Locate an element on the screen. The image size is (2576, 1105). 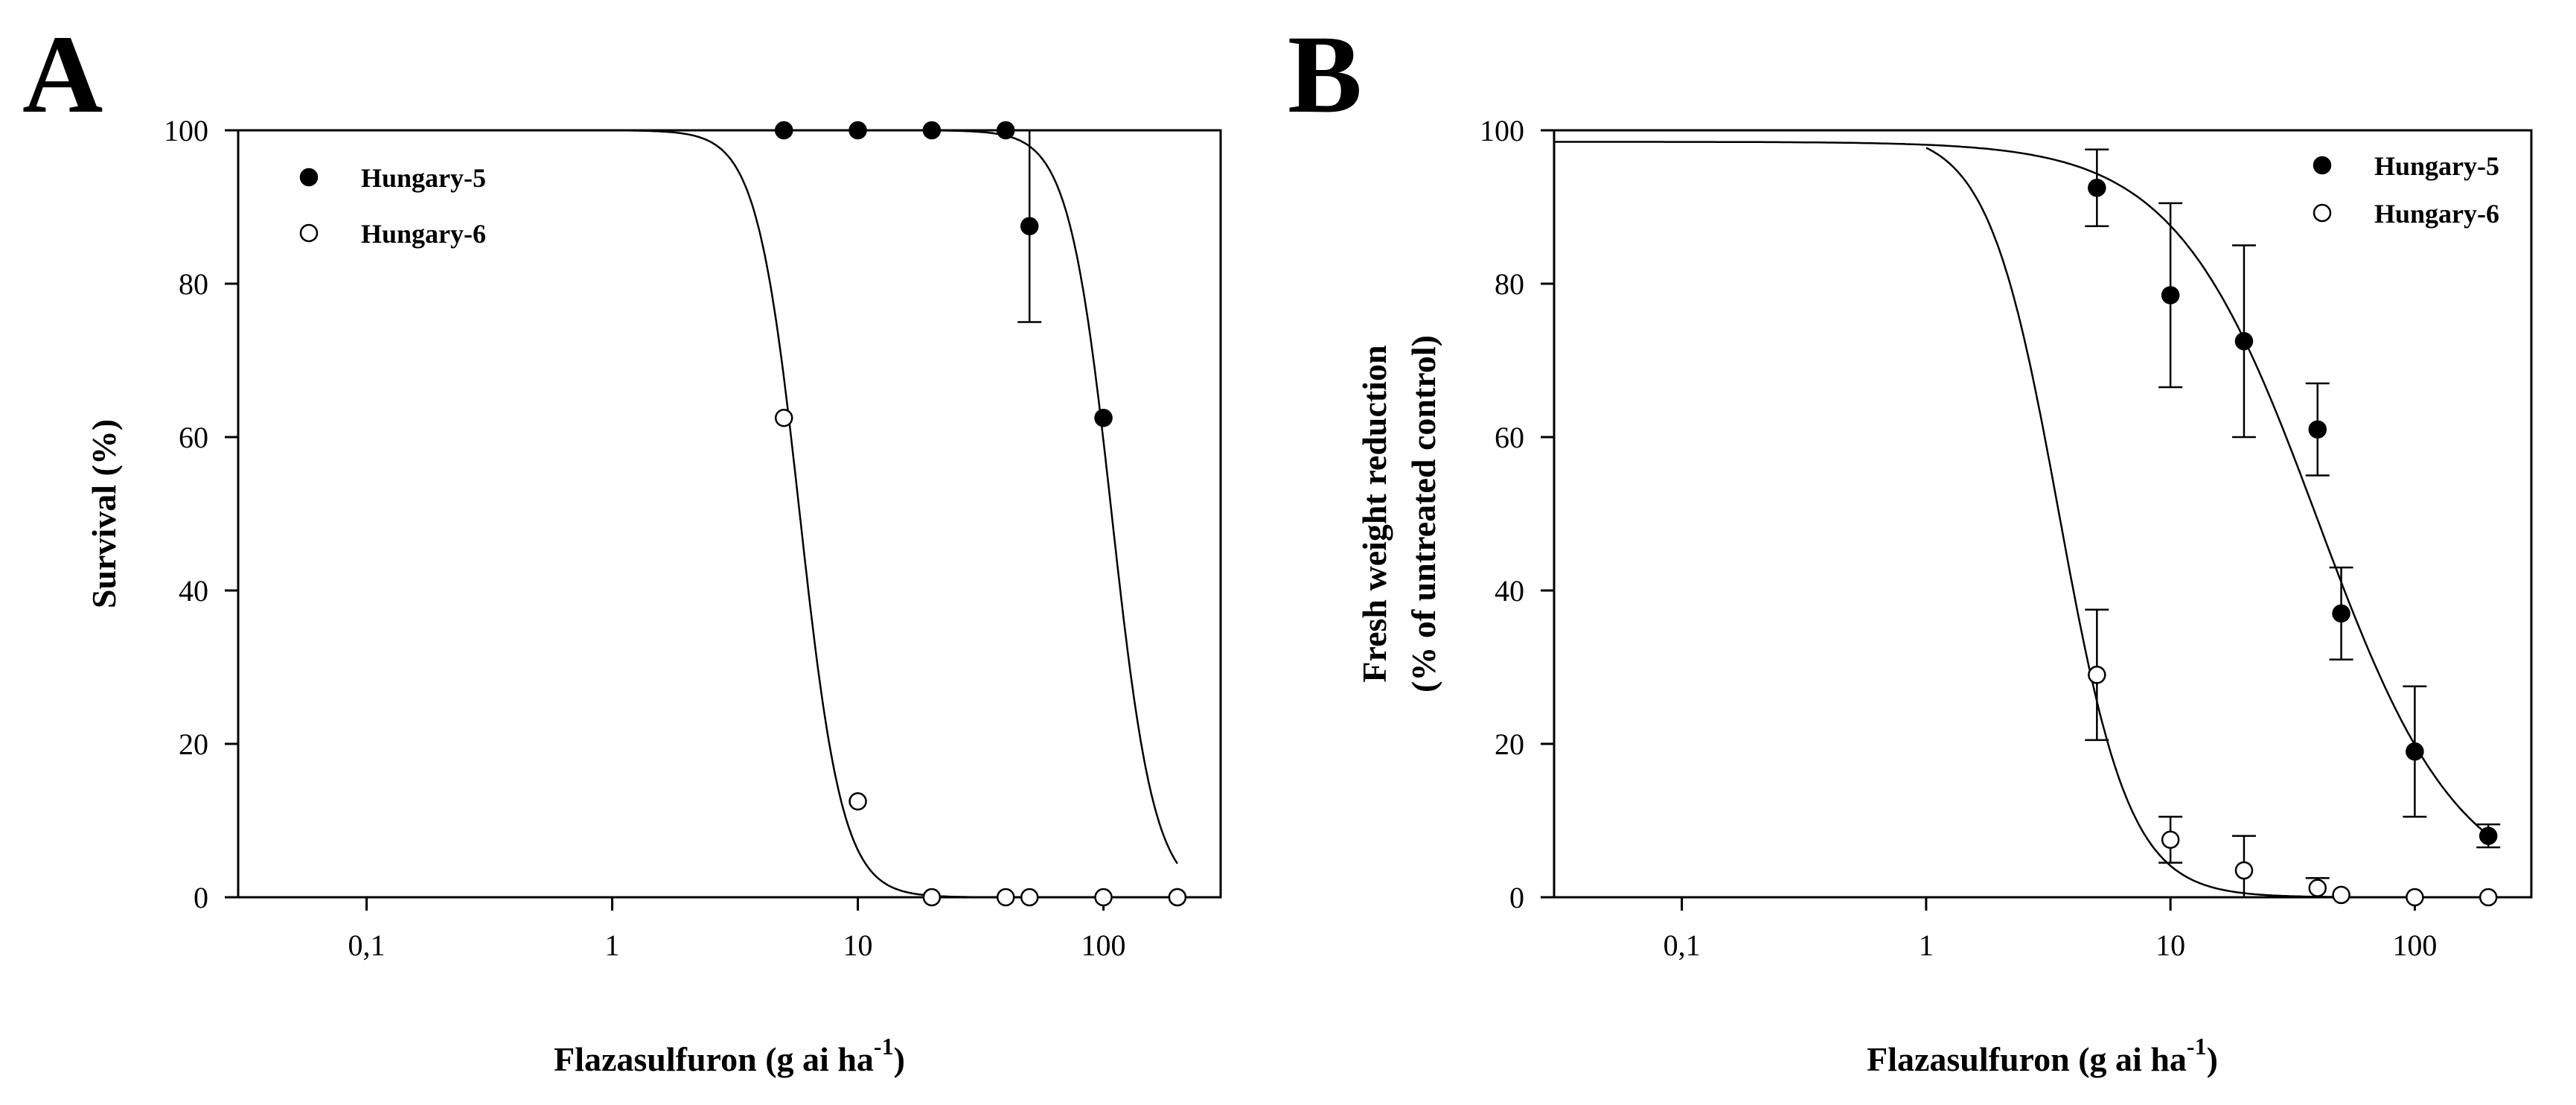
panel-a-y-tick-label: 20 is located at coordinates (193, 744).